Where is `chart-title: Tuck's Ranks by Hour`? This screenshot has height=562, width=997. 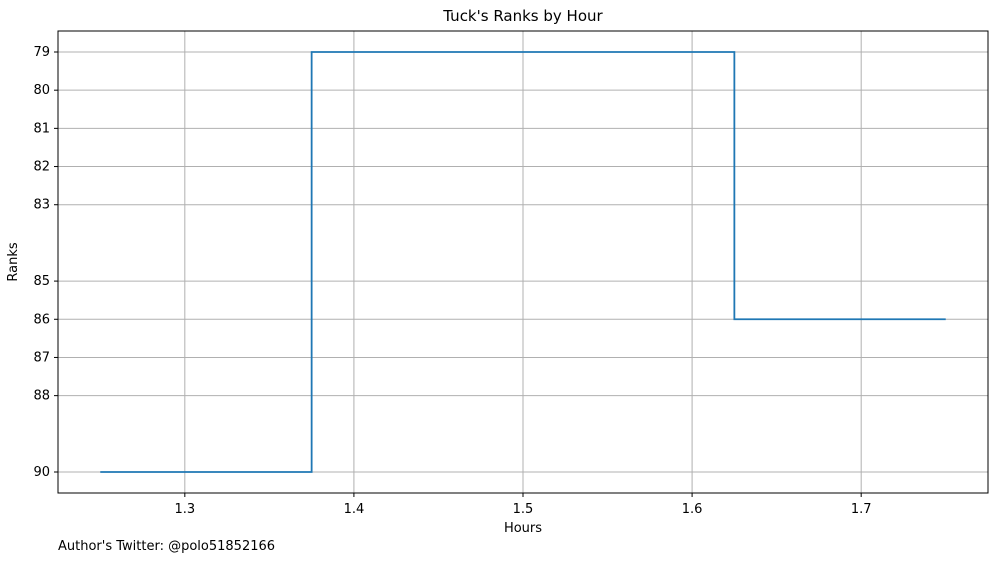
chart-title: Tuck's Ranks by Hour is located at coordinates (522, 16).